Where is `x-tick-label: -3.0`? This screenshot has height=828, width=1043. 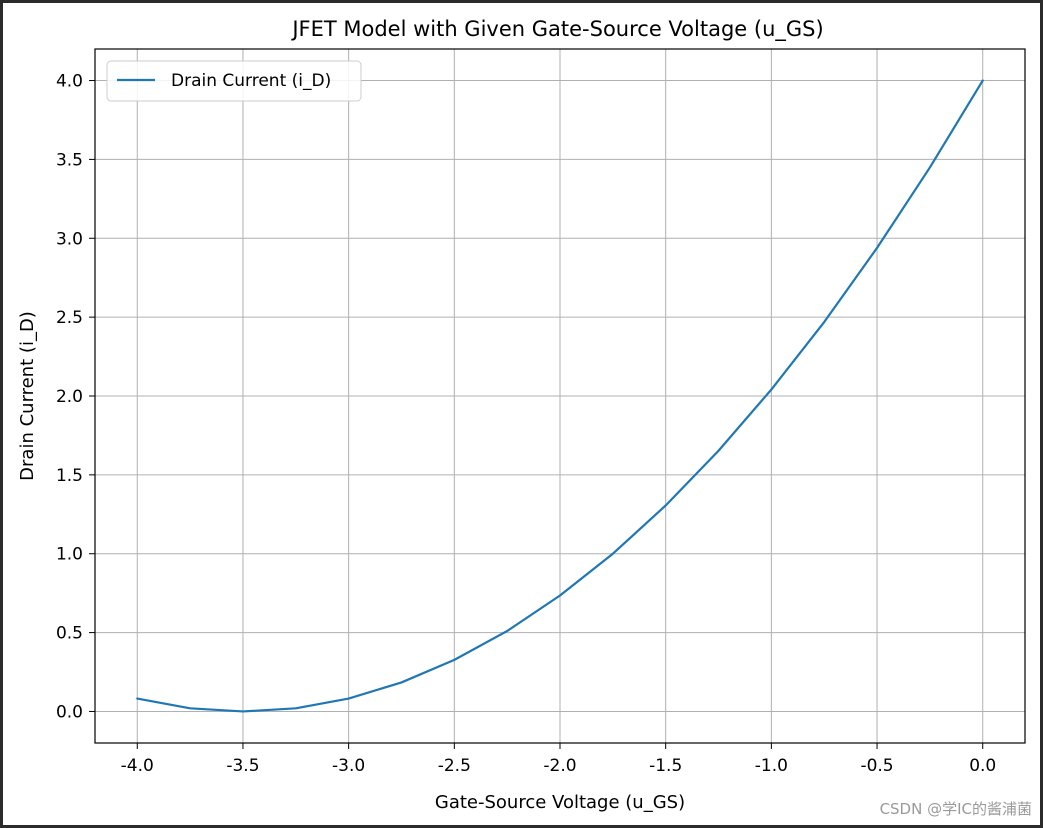
x-tick-label: -3.0 is located at coordinates (348, 766).